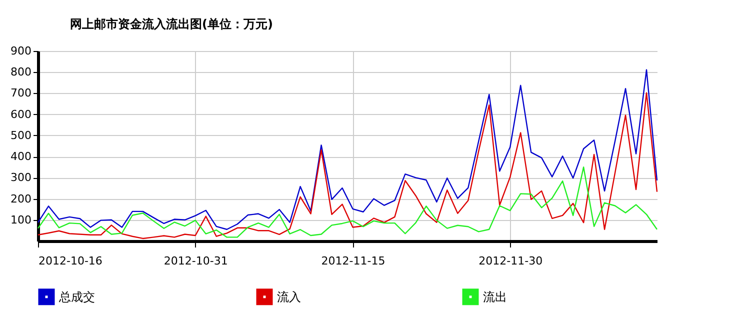  I want to click on x-tick-label: 2012-11-30, so click(510, 261).